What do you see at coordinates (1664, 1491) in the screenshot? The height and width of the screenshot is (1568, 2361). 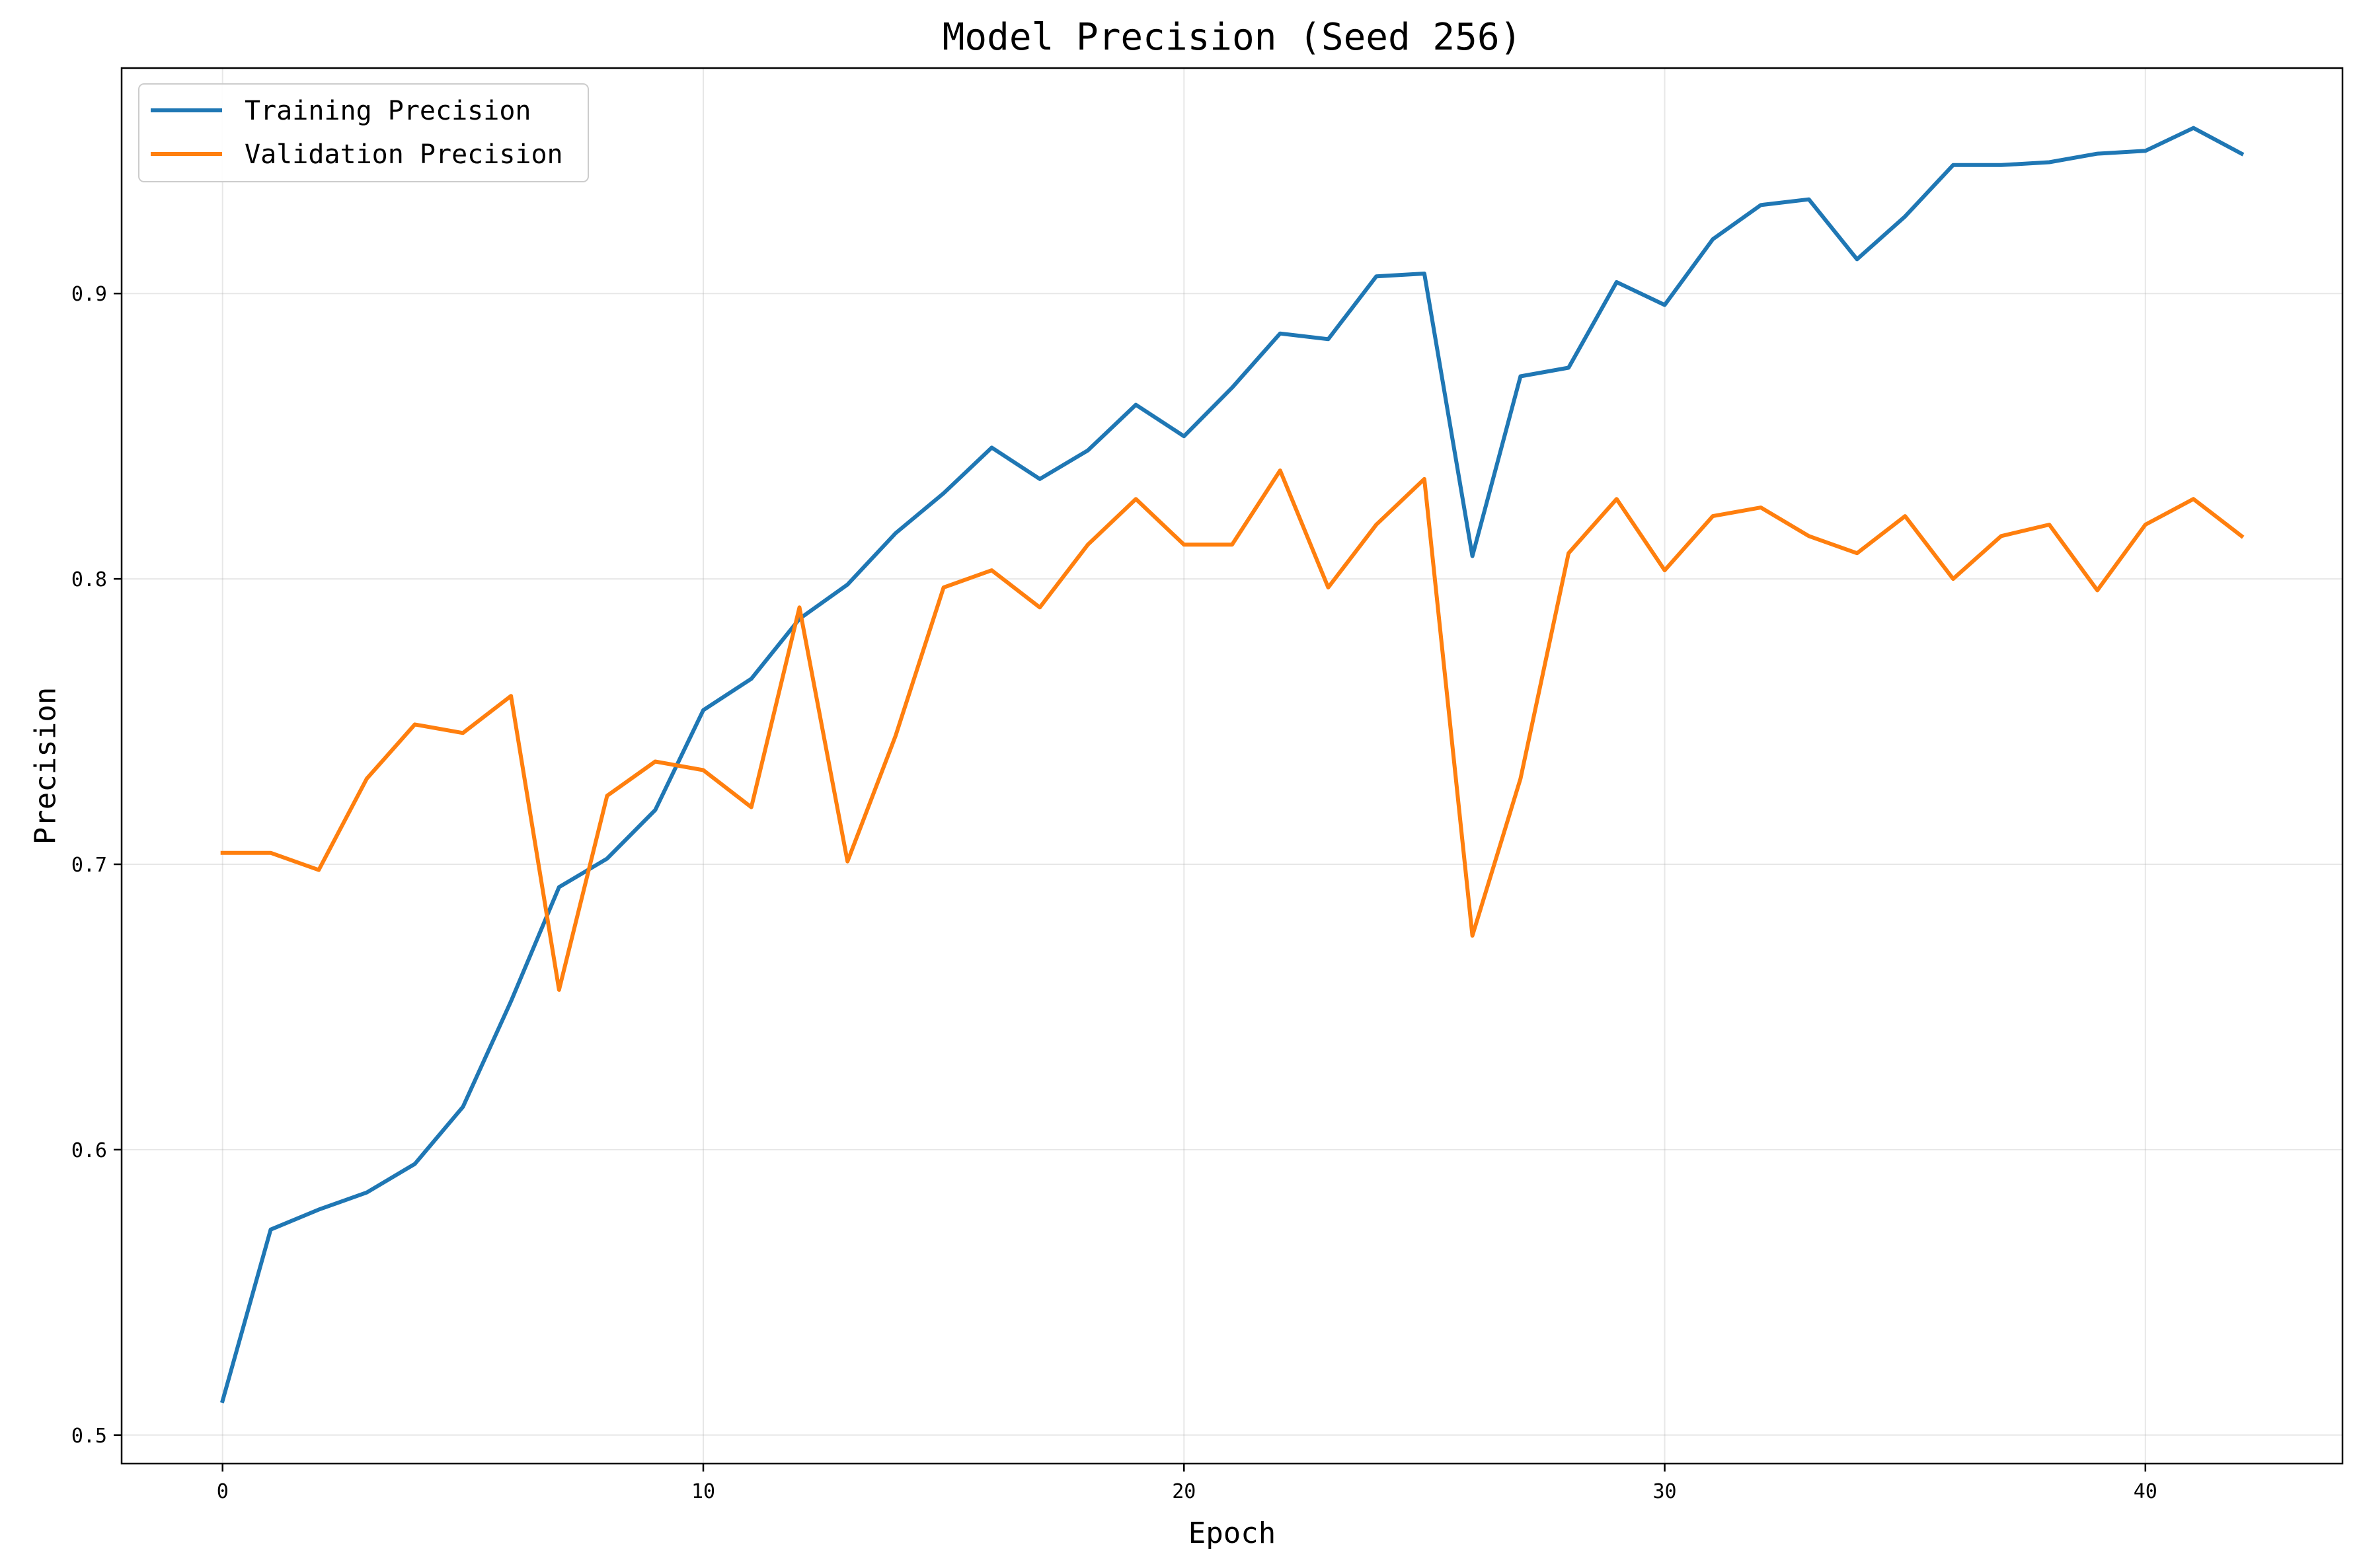 I see `x-tick-label: 30` at bounding box center [1664, 1491].